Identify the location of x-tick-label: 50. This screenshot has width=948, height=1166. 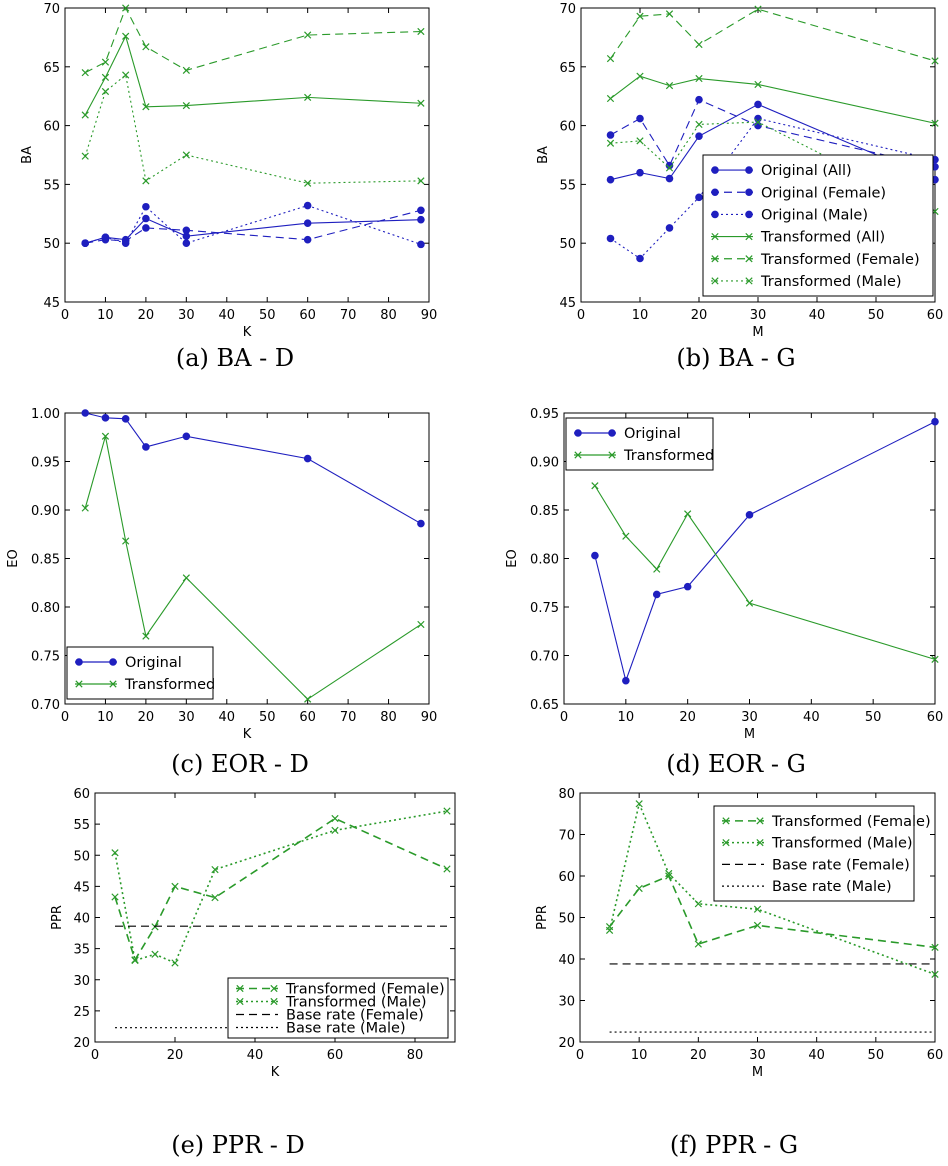
(267, 315).